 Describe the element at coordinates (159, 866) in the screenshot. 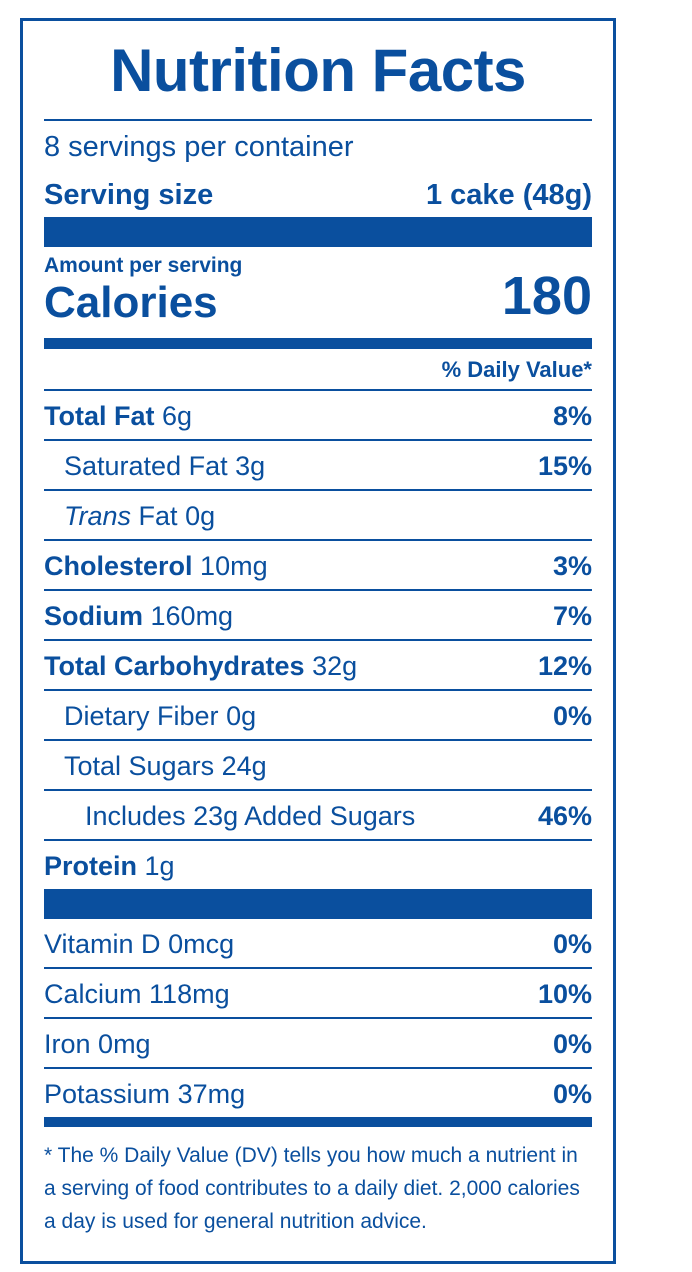

I see `nutrient-amount: 1g` at that location.